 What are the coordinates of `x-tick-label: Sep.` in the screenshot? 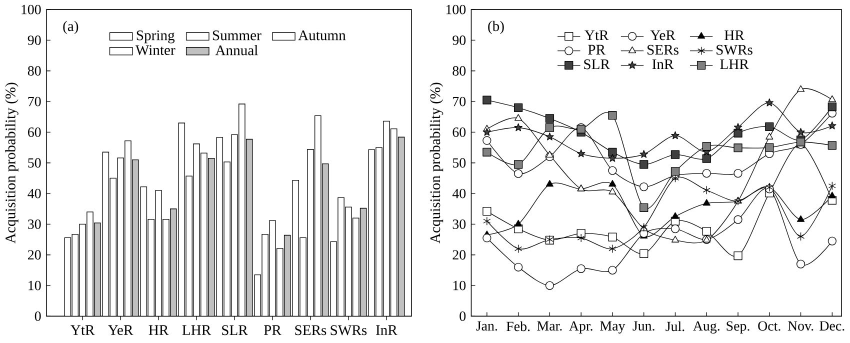 It's located at (738, 327).